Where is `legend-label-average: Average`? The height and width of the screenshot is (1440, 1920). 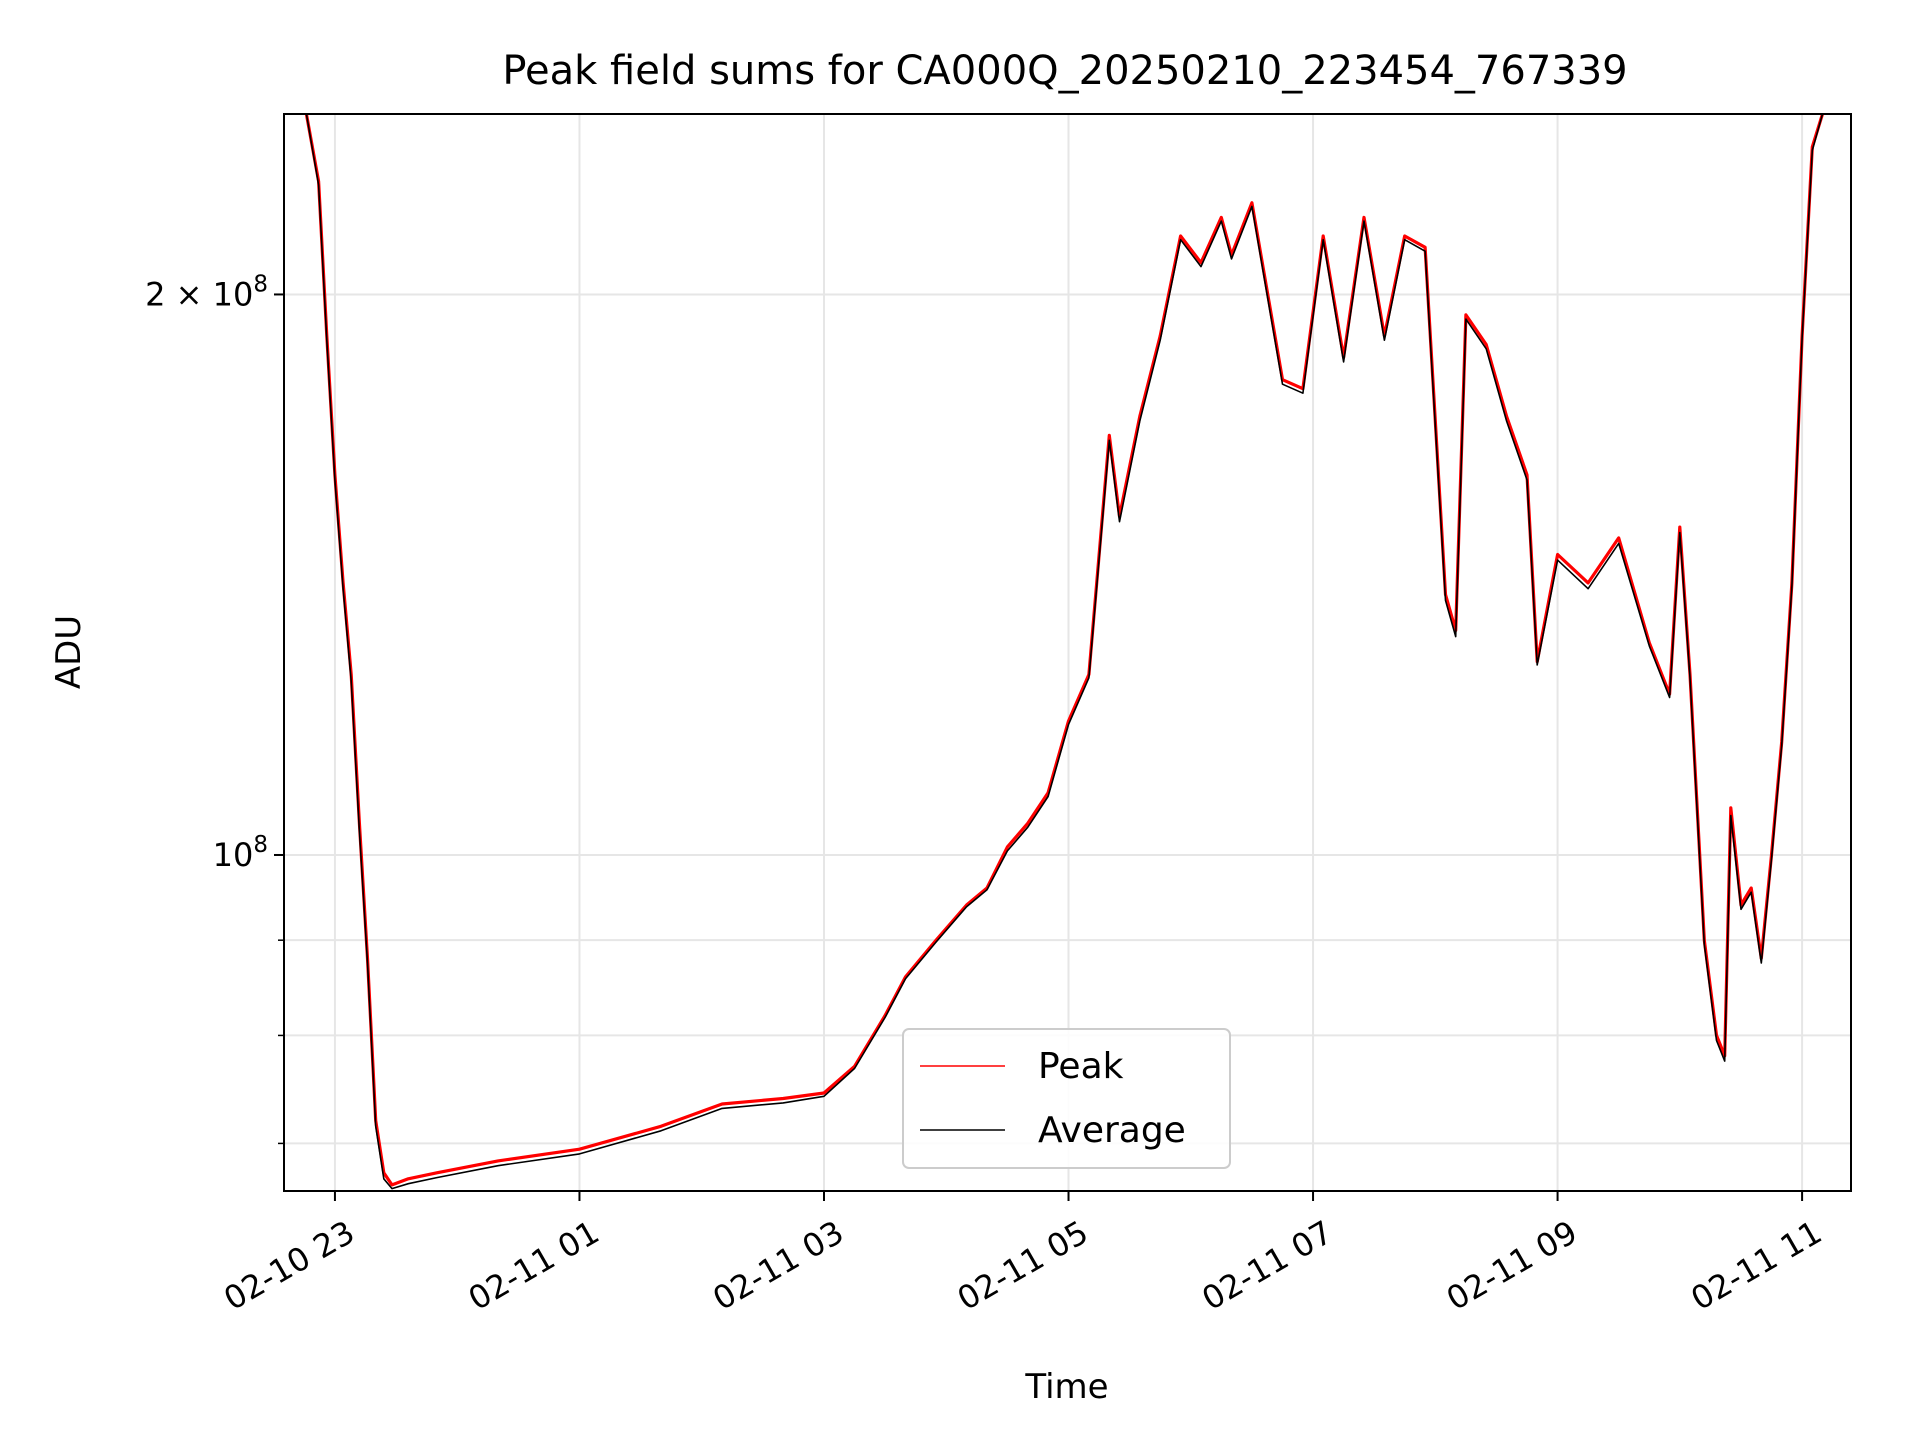
legend-label-average: Average is located at coordinates (1112, 1130).